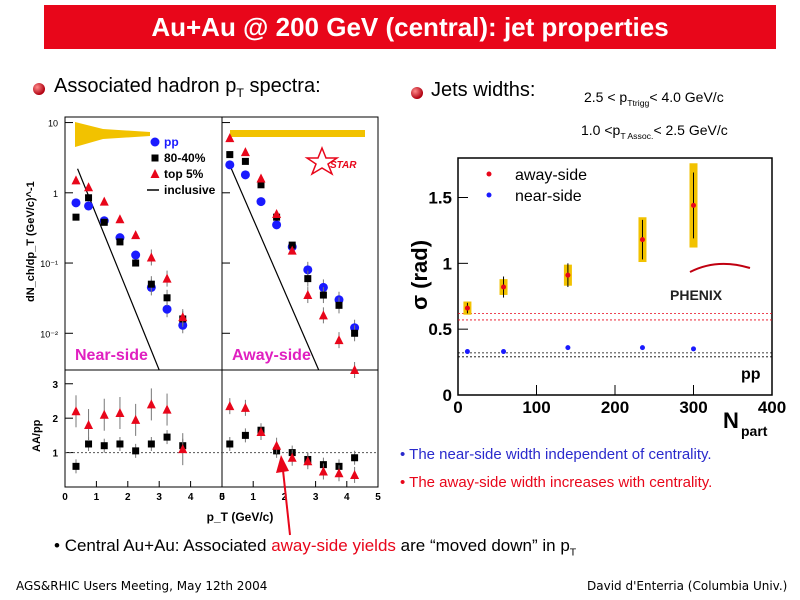 Image resolution: width=800 pixels, height=600 pixels. I want to click on assoc-cut: 1.0 <pT Assoc.< 2.5 GeV/c, so click(654, 131).